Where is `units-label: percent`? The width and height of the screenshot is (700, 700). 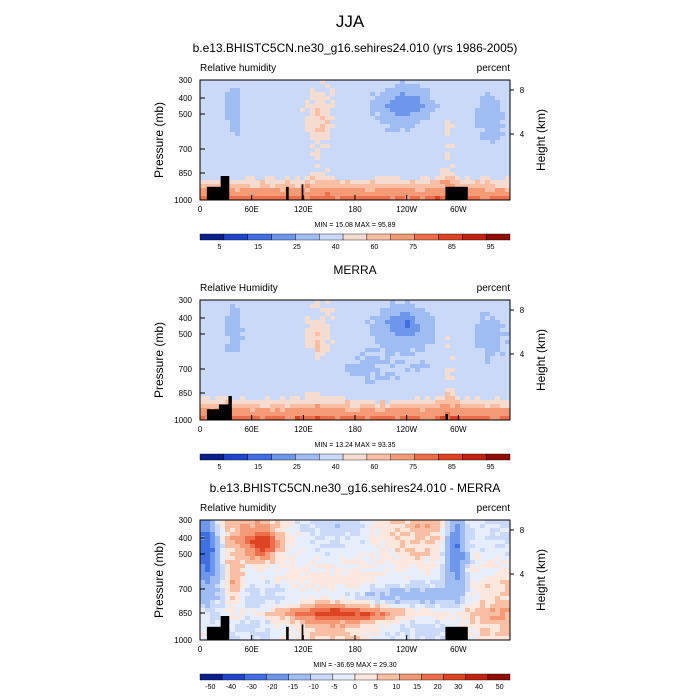
units-label: percent is located at coordinates (494, 288).